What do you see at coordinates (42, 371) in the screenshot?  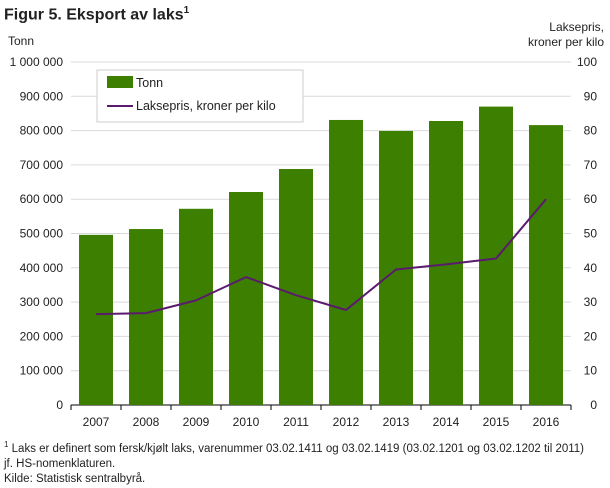 I see `y-left-tick-label: 100 000` at bounding box center [42, 371].